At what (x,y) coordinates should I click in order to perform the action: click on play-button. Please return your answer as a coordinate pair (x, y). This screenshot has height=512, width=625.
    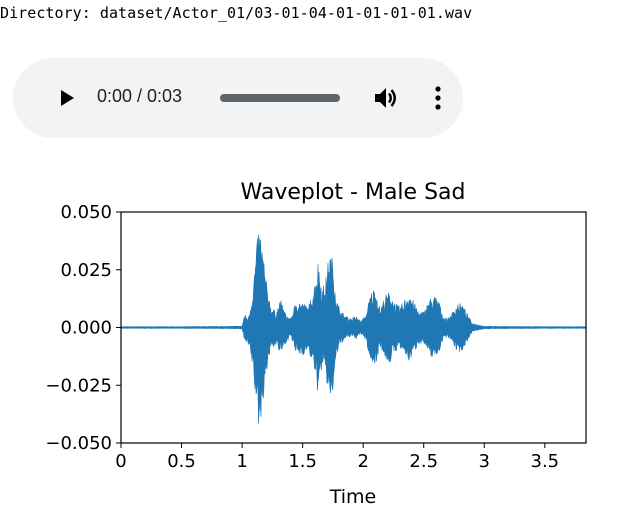
    Looking at the image, I should click on (67, 98).